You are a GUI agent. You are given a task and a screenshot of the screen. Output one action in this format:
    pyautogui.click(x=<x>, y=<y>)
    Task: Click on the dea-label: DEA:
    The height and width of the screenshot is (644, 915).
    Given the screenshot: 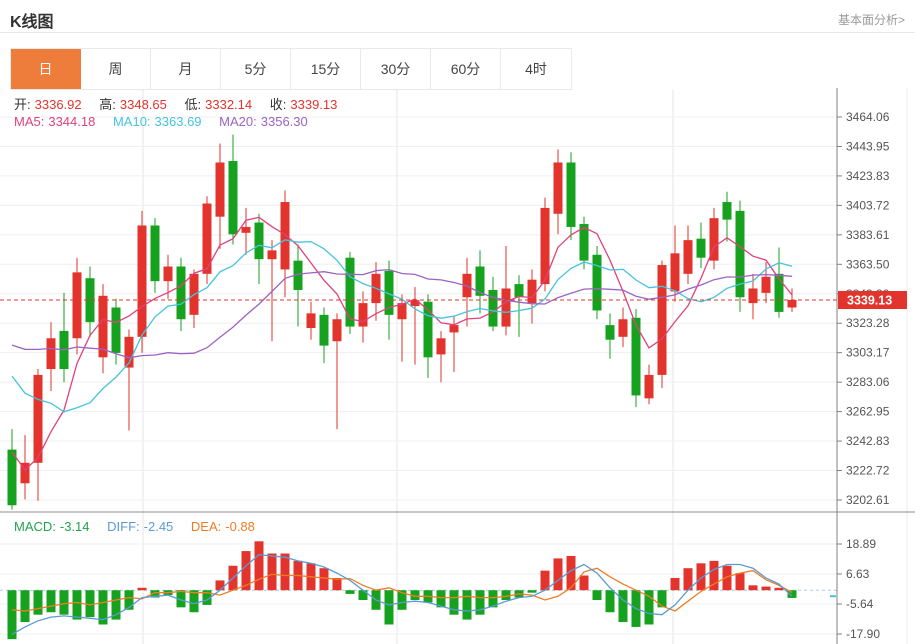 What is the action you would take?
    pyautogui.click(x=206, y=526)
    